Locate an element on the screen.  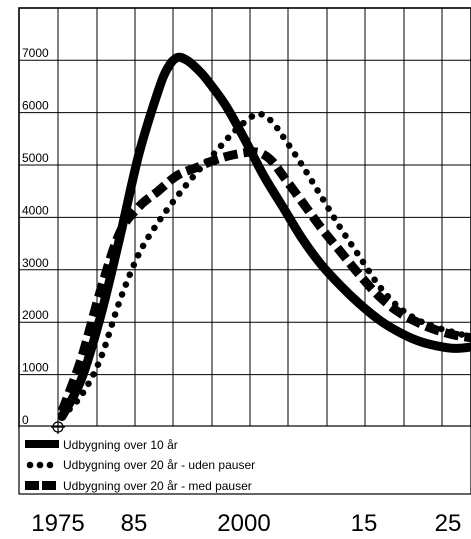
legend-item: Udbygning over 20 år - med pauser is located at coordinates (138, 486).